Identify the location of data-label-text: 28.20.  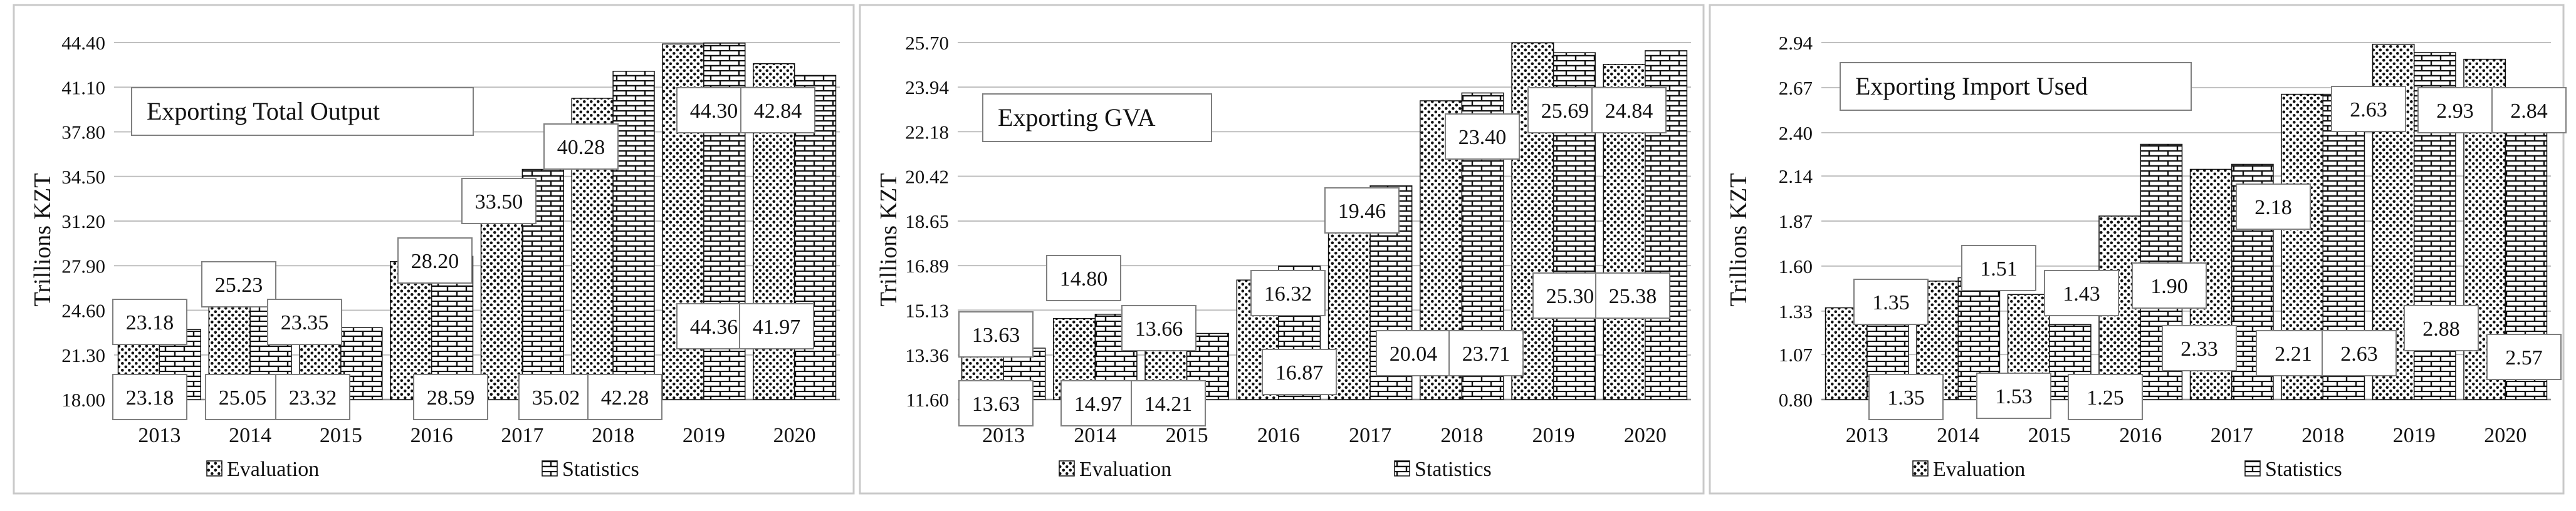
(435, 261).